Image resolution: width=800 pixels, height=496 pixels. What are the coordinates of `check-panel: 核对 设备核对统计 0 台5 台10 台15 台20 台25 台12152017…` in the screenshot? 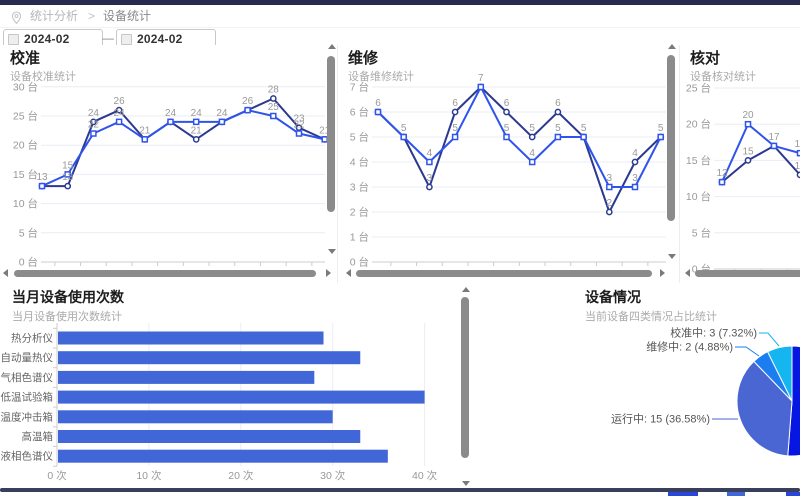 It's located at (740, 164).